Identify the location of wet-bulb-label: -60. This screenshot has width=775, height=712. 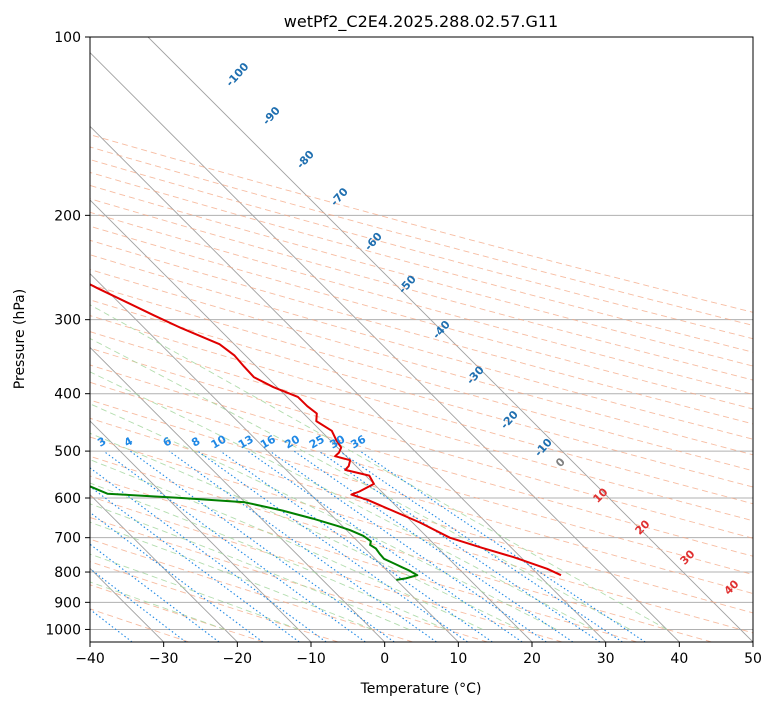
(373, 242).